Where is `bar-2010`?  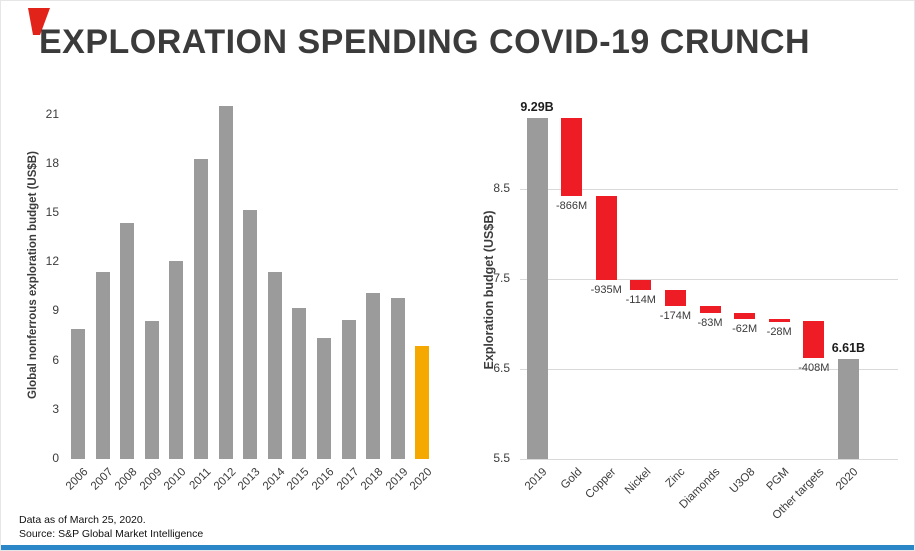 bar-2010 is located at coordinates (176, 359).